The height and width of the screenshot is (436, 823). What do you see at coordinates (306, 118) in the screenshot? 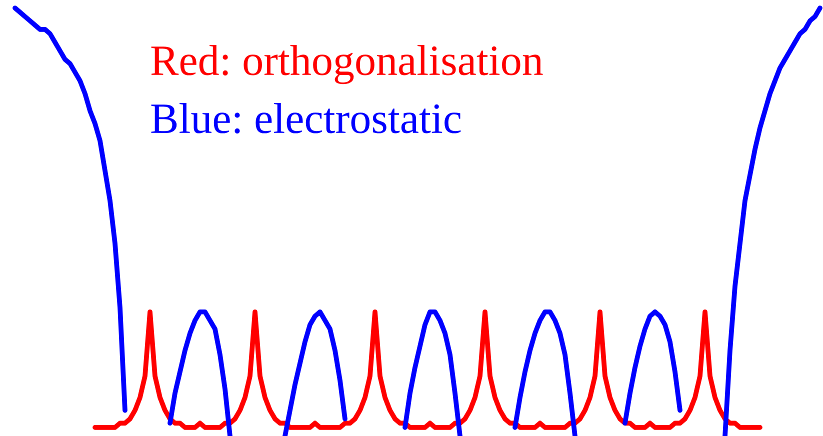
I see `series-label: Blue: electrostatic` at bounding box center [306, 118].